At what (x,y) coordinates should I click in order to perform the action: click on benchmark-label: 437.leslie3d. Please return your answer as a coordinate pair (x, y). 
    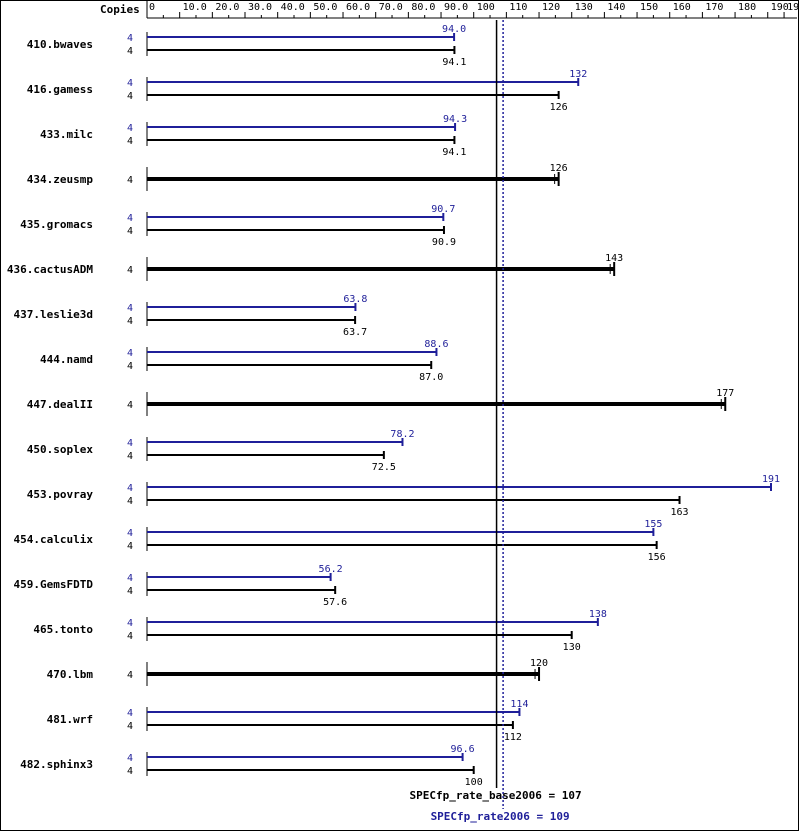
    Looking at the image, I should click on (53, 314).